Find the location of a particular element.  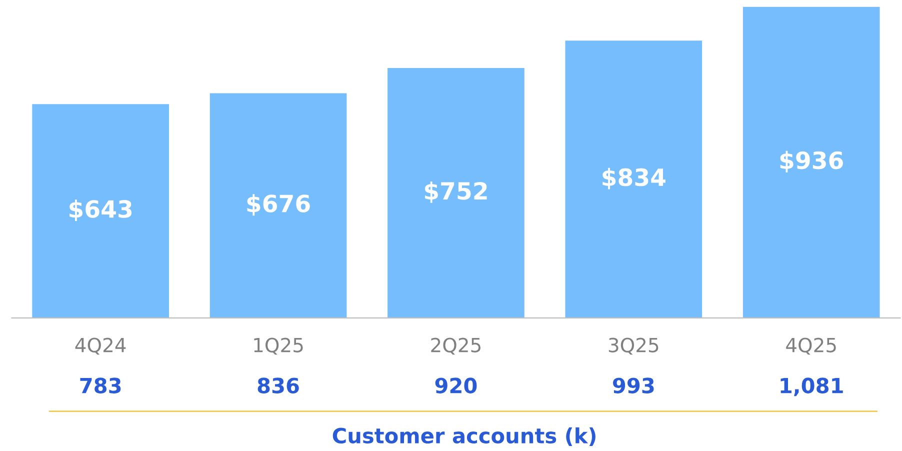

data-label: $752 is located at coordinates (455, 192).